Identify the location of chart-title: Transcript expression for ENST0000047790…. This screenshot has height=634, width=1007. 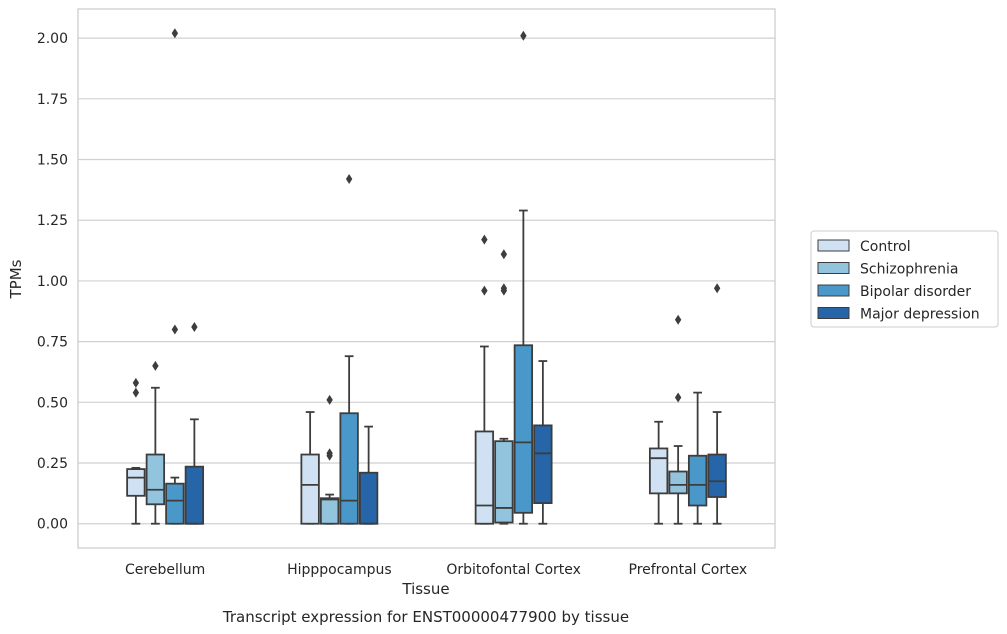
(425, 617).